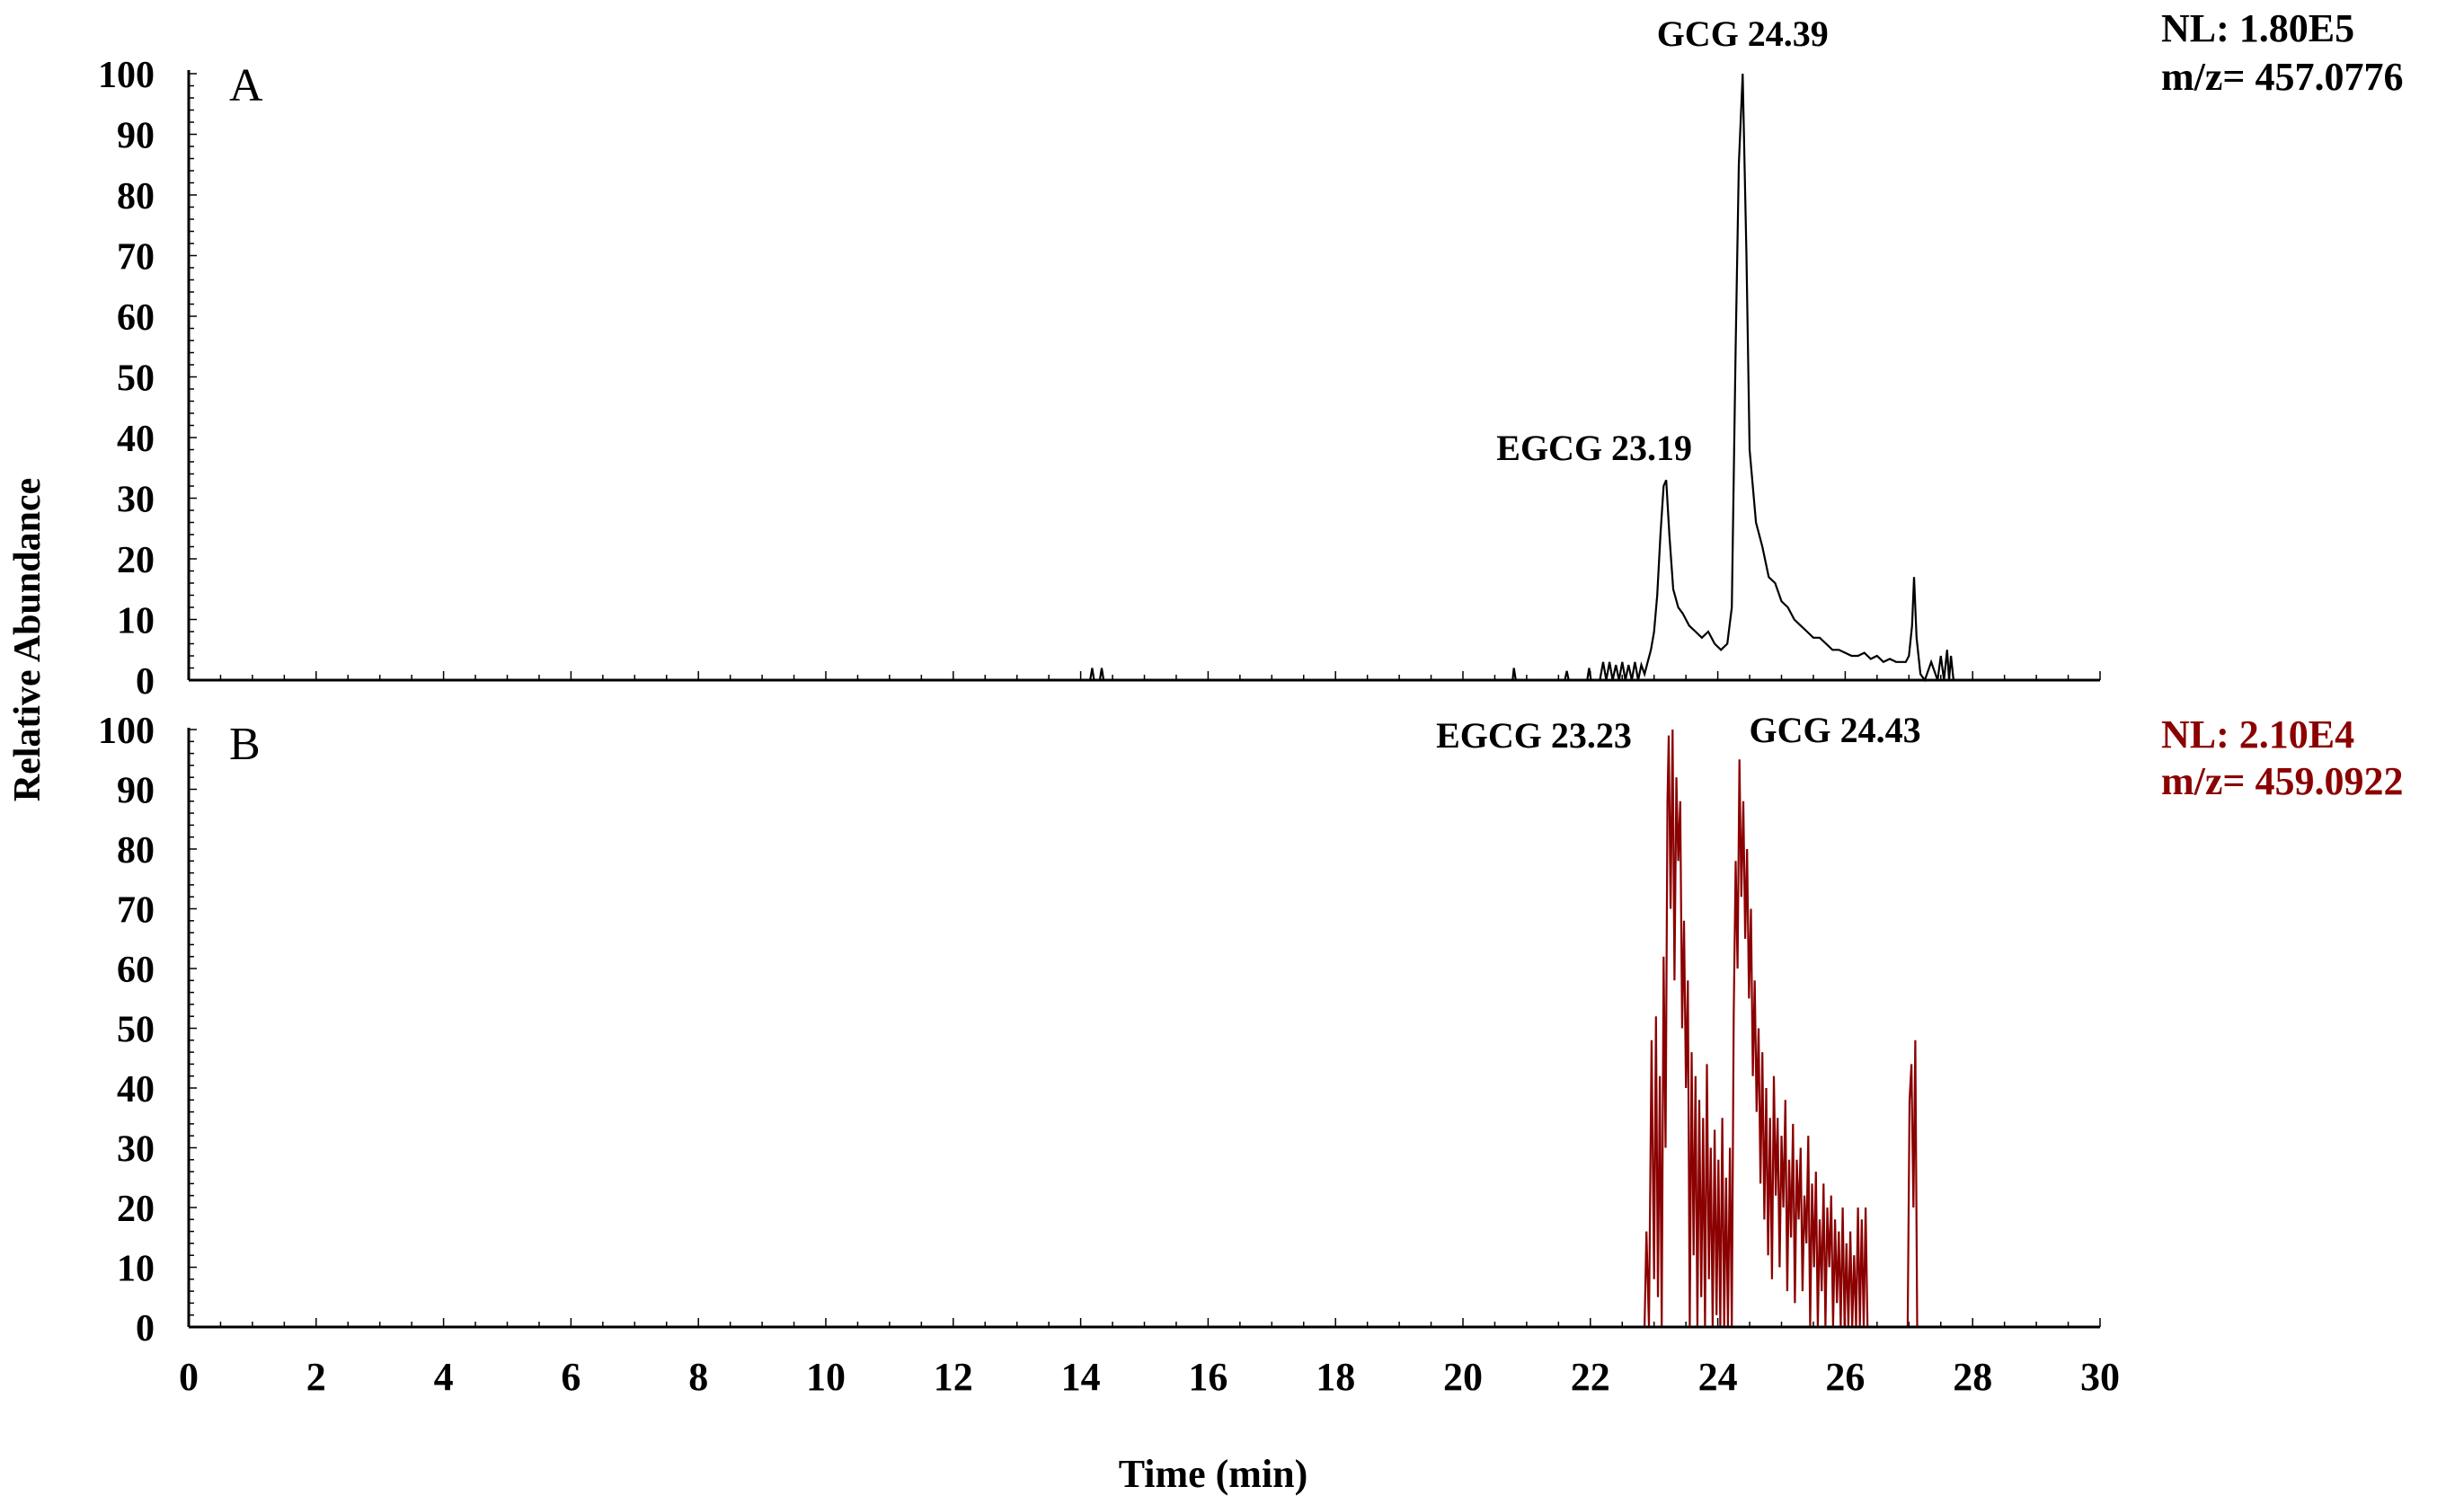 The height and width of the screenshot is (1504, 2464). What do you see at coordinates (698, 1377) in the screenshot?
I see `x-tick-label: 8` at bounding box center [698, 1377].